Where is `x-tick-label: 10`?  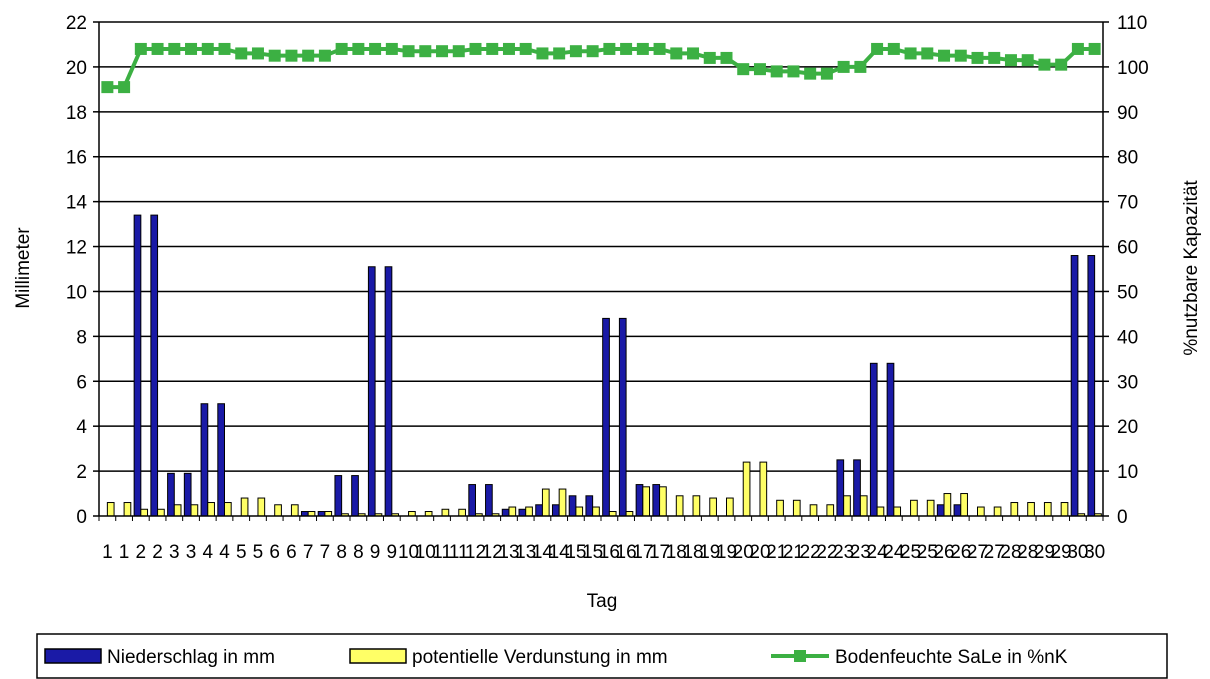 x-tick-label: 10 is located at coordinates (425, 552).